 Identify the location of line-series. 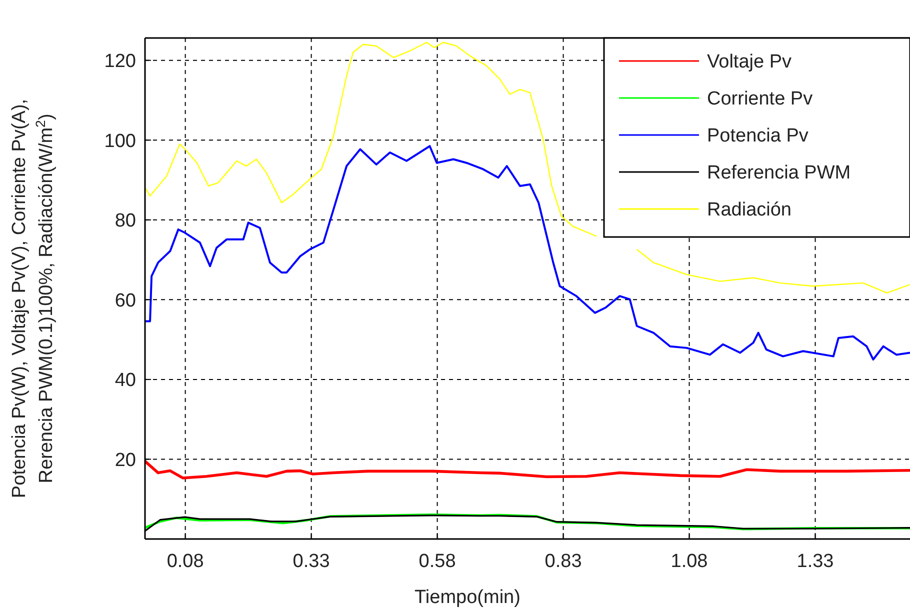
(527, 470).